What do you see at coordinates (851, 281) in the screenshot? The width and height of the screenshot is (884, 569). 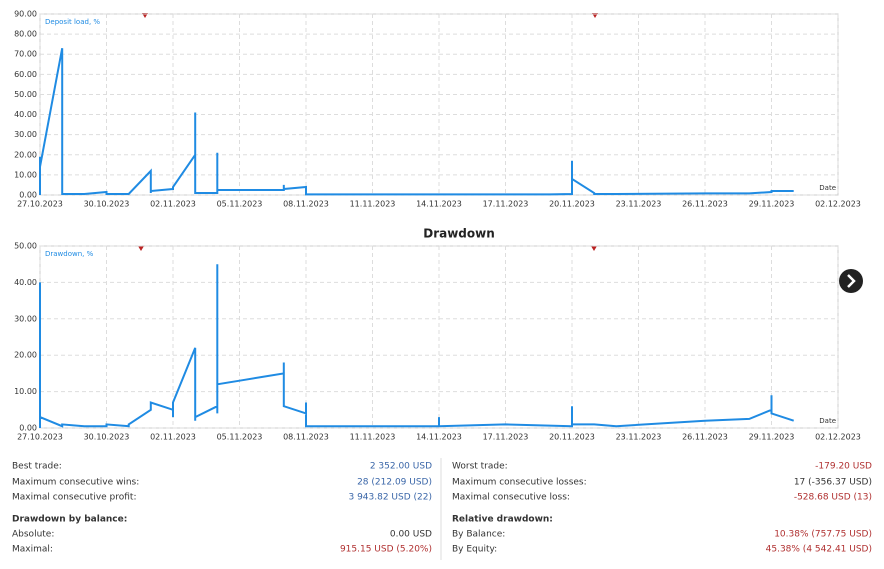 I see `next-button` at bounding box center [851, 281].